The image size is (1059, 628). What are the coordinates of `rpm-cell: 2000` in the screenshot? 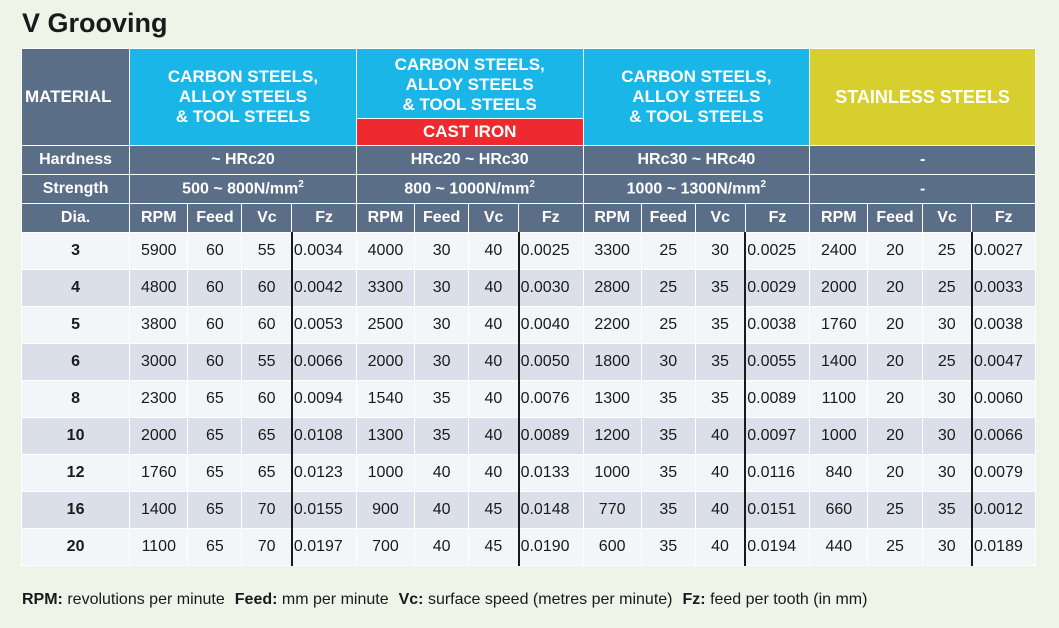 It's located at (839, 288).